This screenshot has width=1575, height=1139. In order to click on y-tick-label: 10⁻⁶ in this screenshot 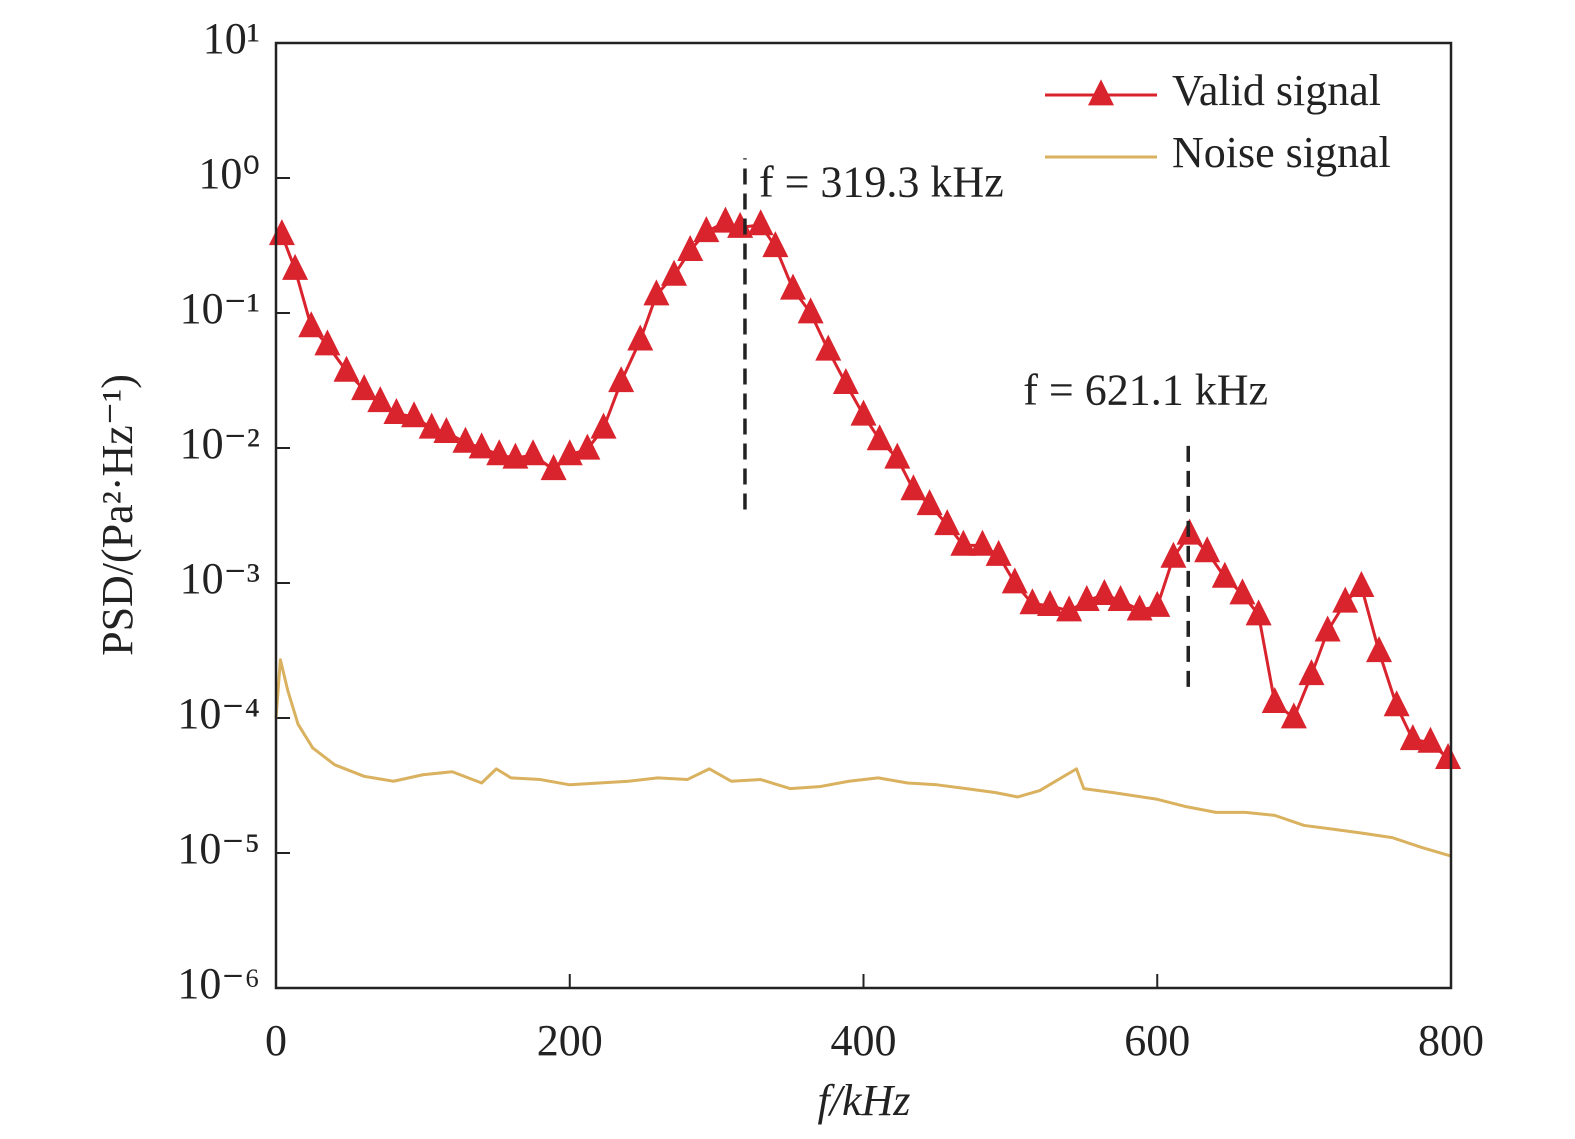, I will do `click(218, 983)`.